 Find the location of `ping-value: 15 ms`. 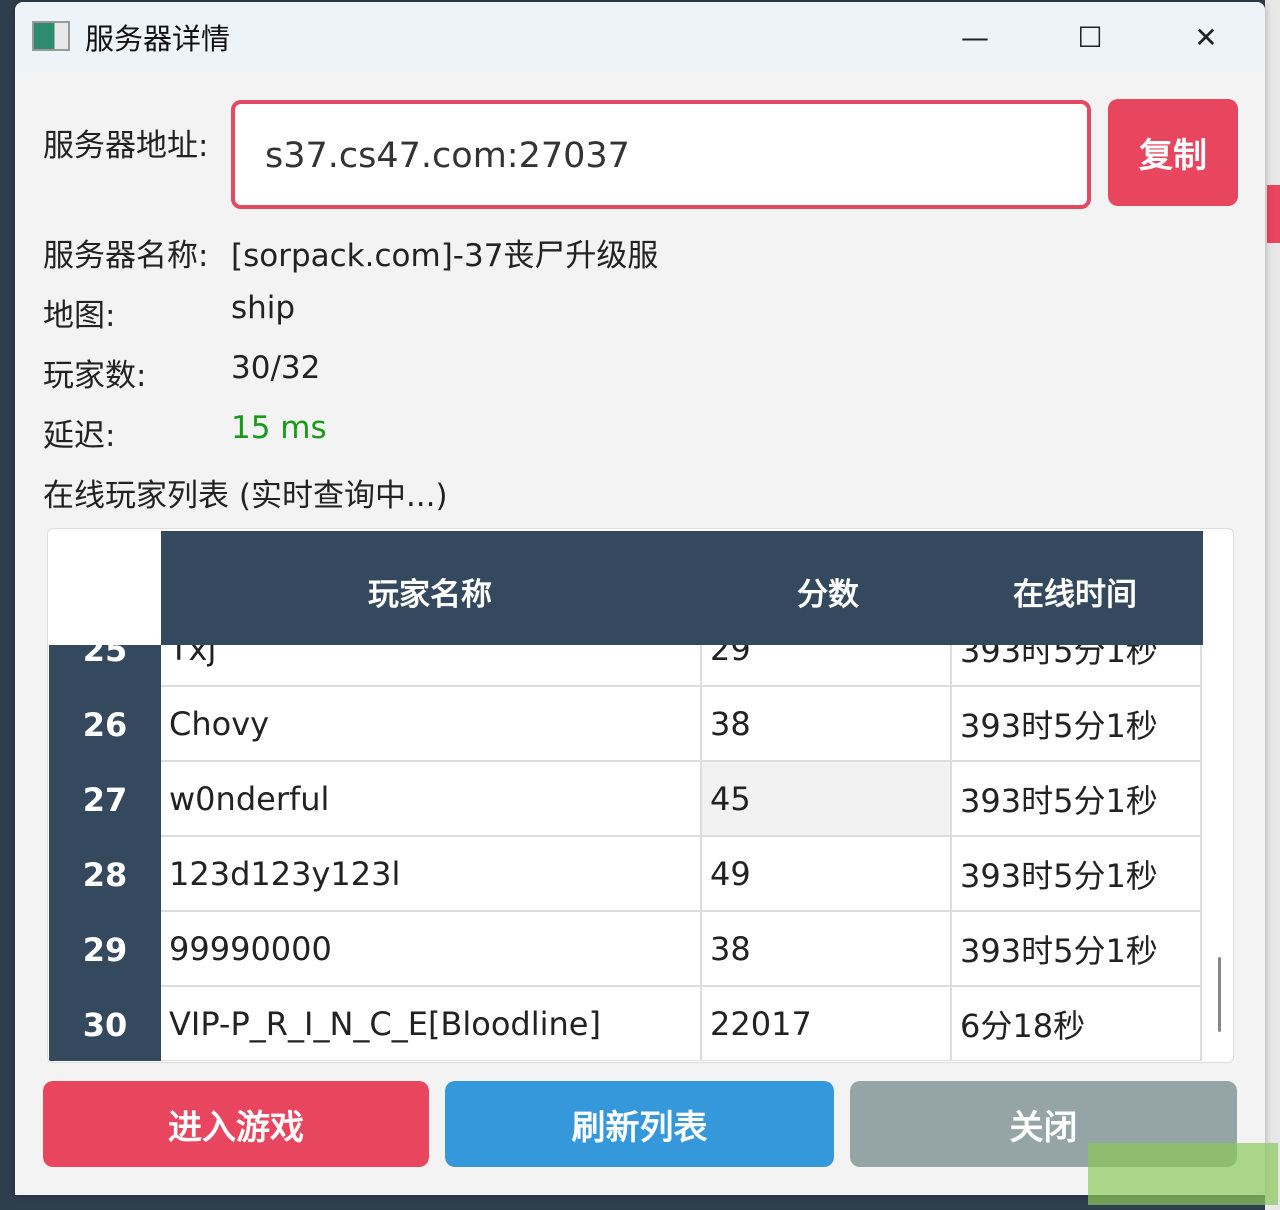

ping-value: 15 ms is located at coordinates (279, 428).